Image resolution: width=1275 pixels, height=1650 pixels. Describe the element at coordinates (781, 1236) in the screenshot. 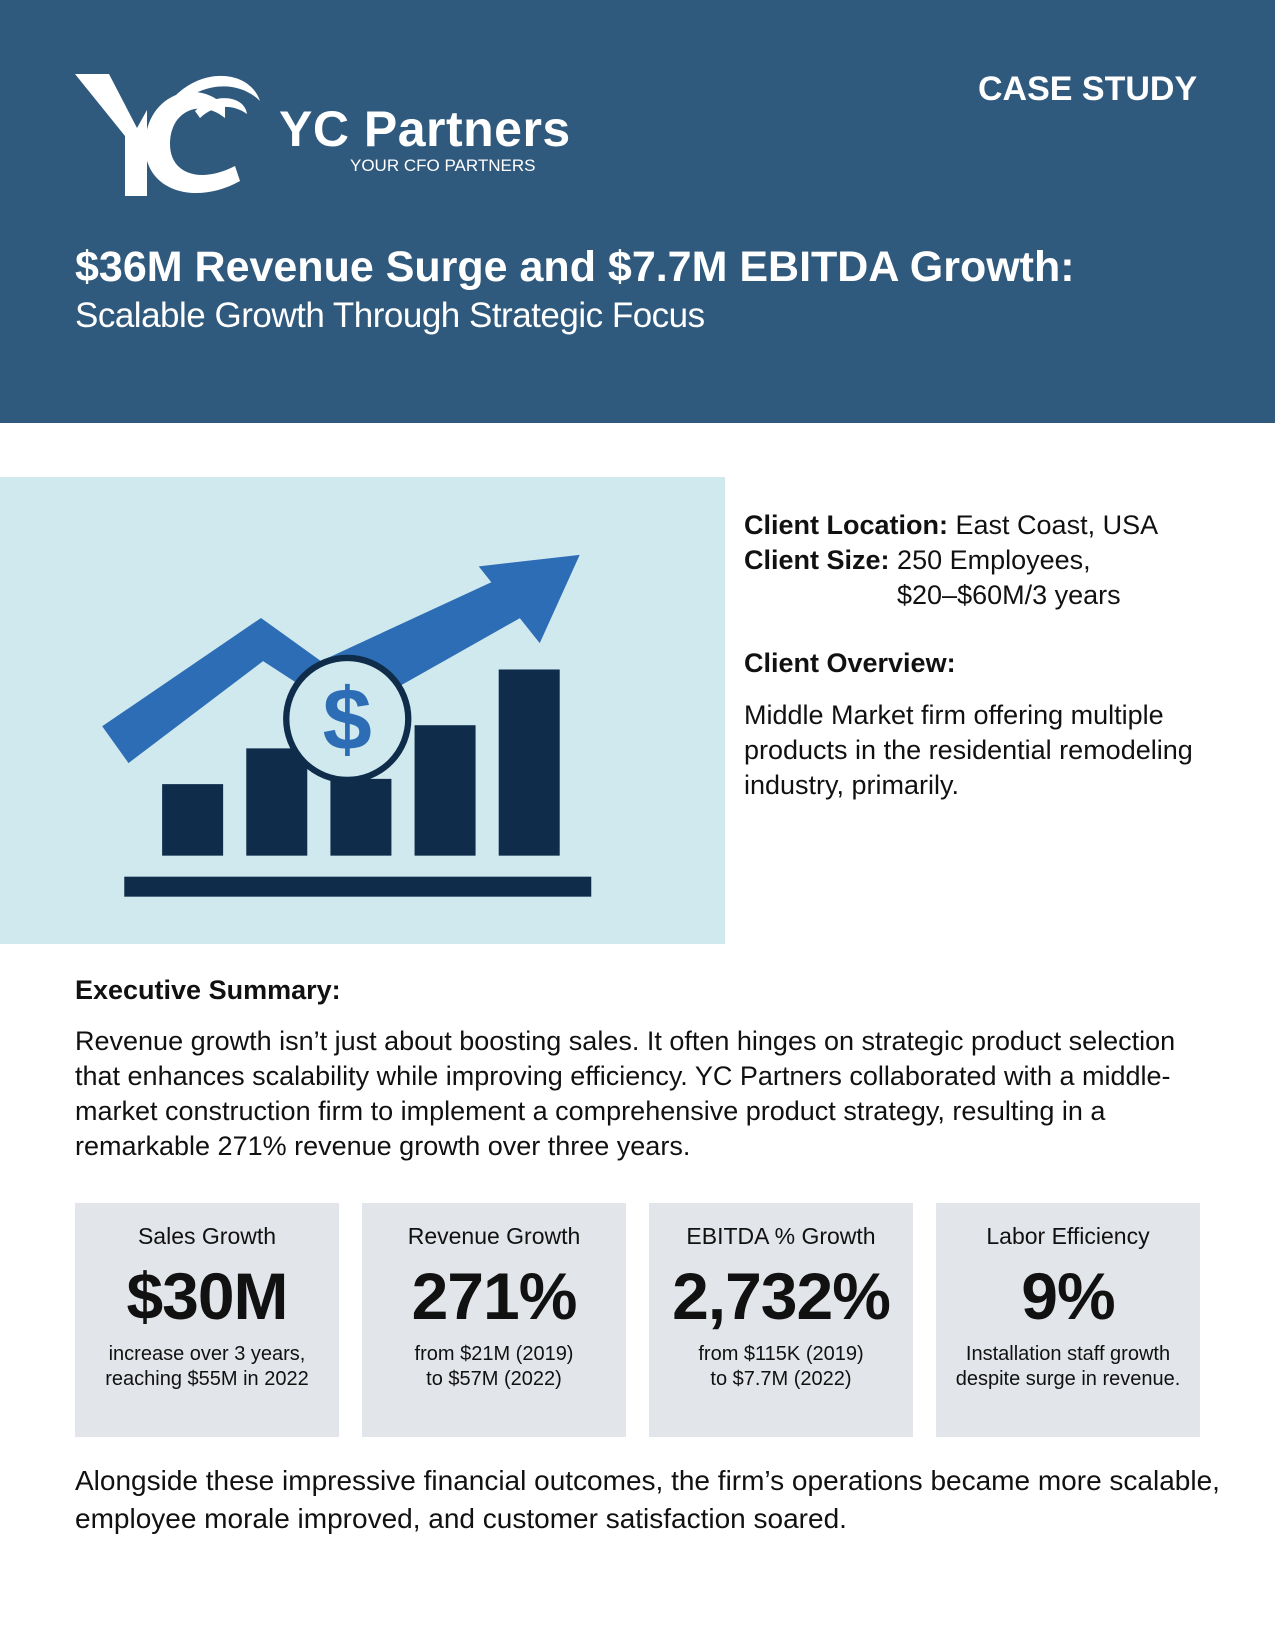

I see `metric-label: EBITDA % Growth` at that location.